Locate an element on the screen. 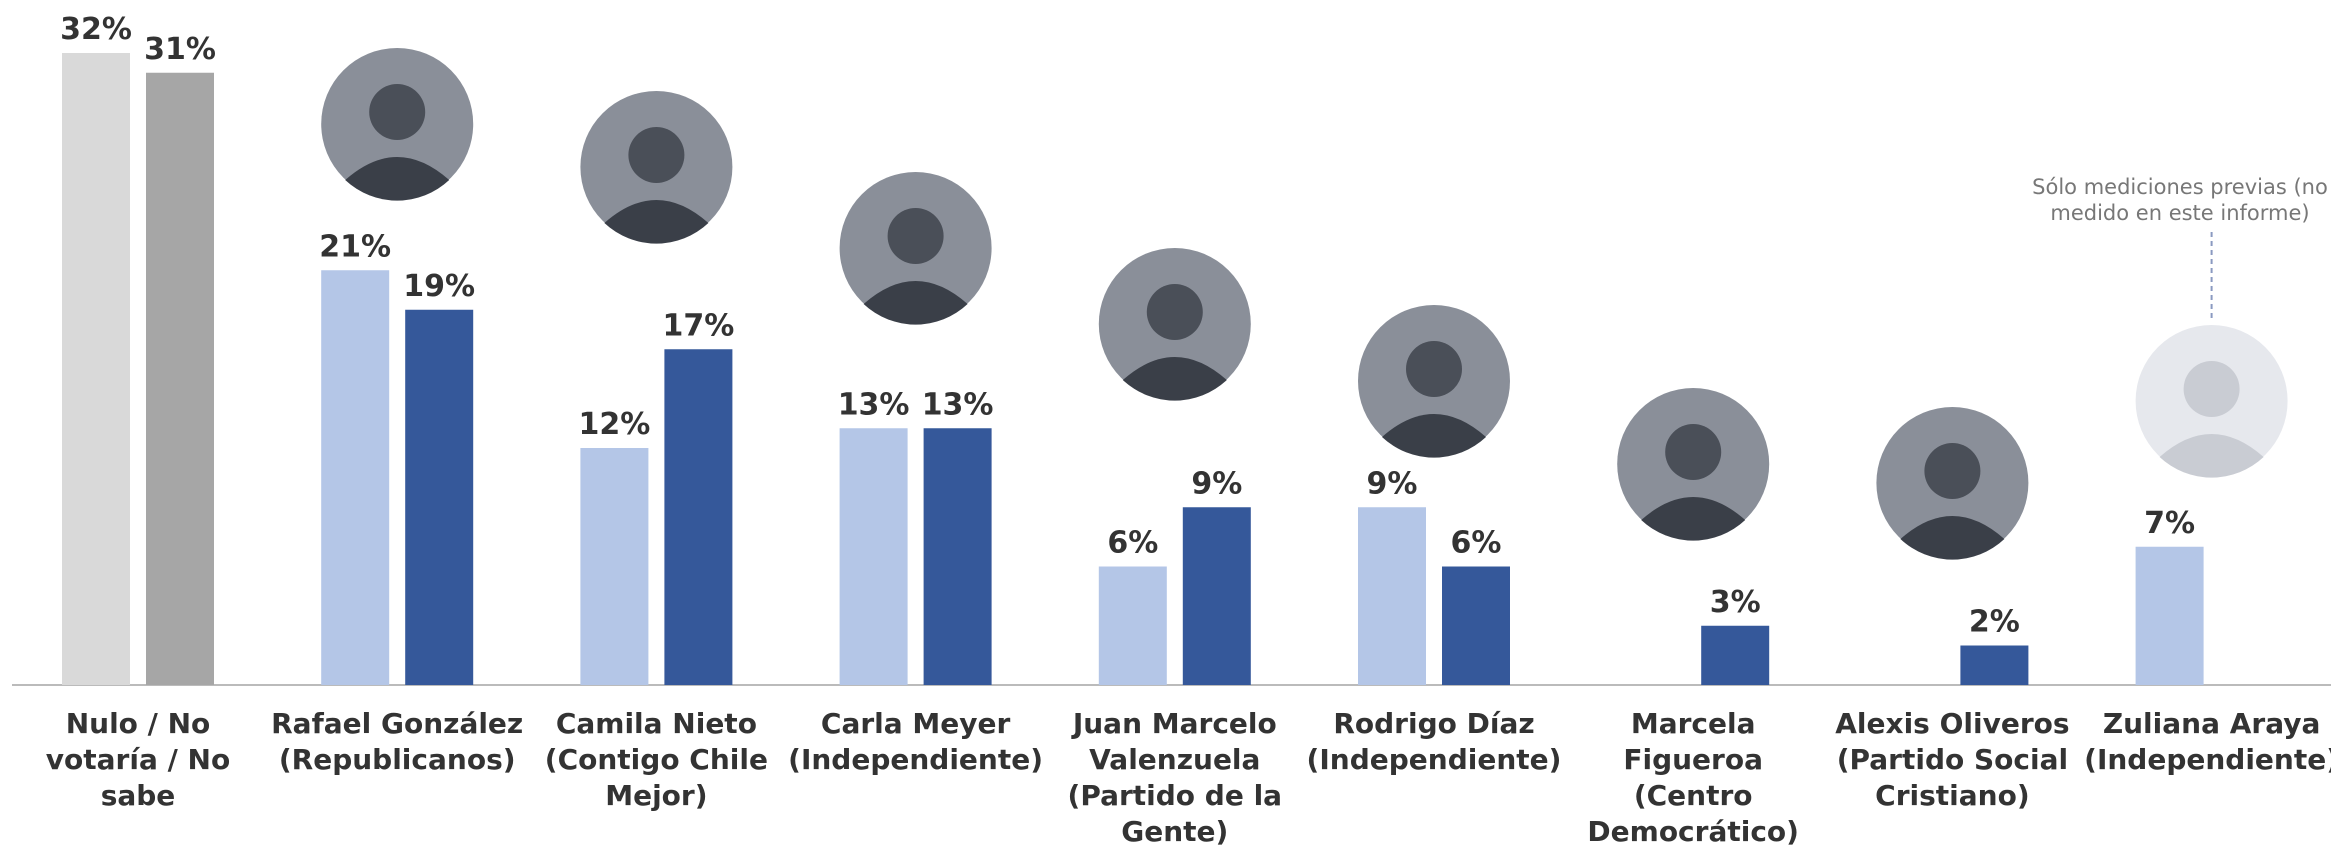 The image size is (2331, 850). category-label: Marcela Figueroa (Centro Democrático) is located at coordinates (1693, 777).